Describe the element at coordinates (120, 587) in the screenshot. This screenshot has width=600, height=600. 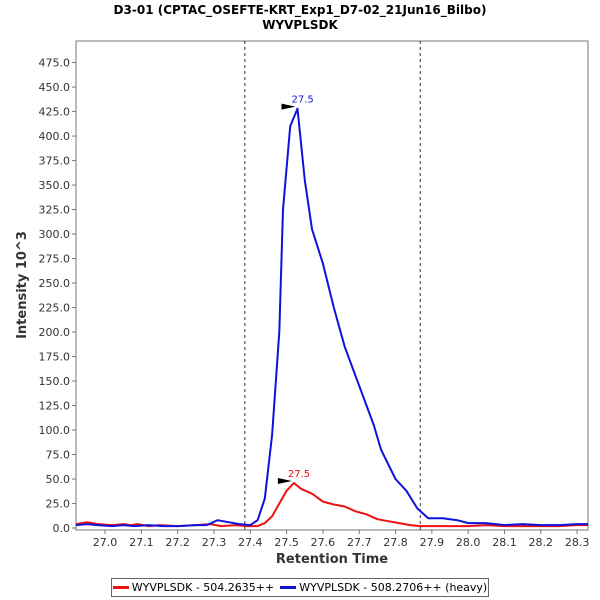
I see `legend-swatch-red` at that location.